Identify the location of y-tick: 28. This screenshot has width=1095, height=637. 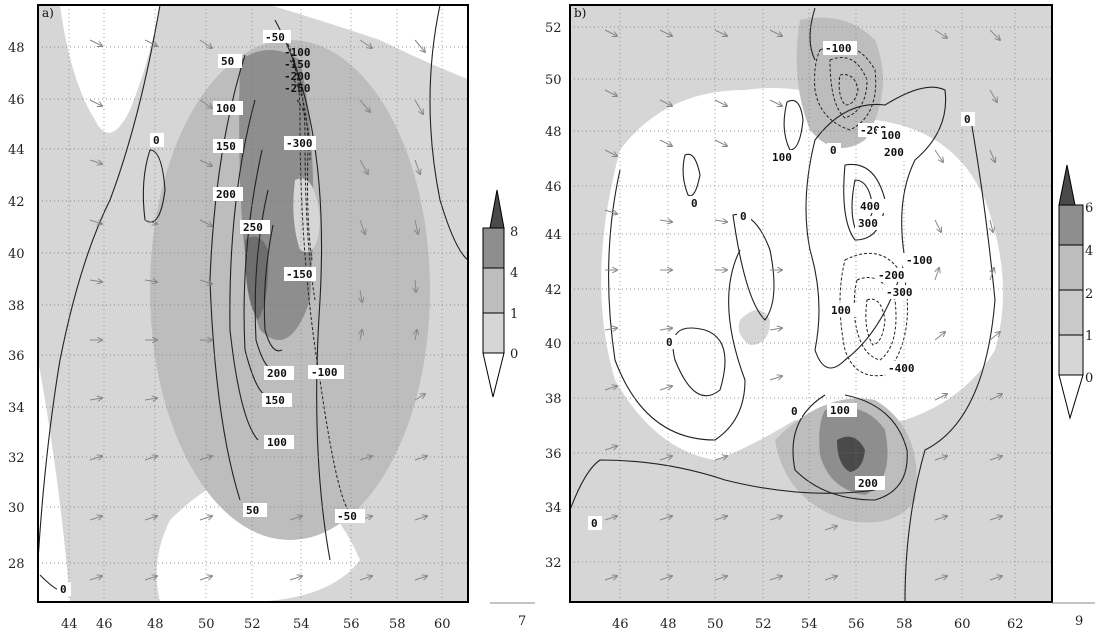
(16, 564).